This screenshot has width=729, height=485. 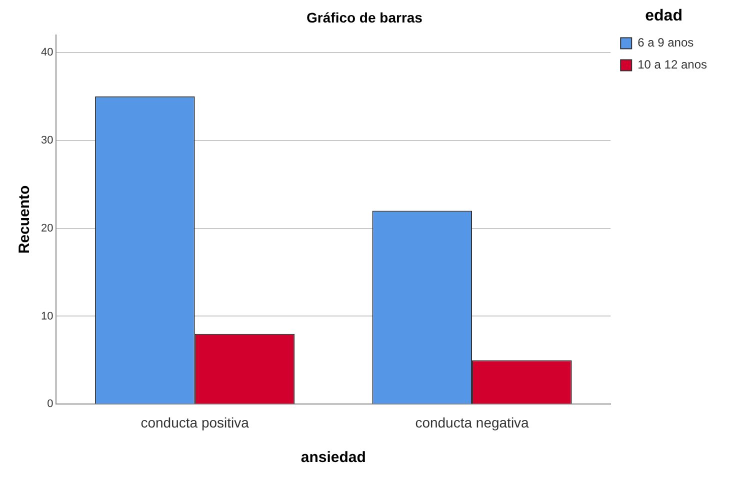 What do you see at coordinates (47, 316) in the screenshot?
I see `y-tick-label: 10` at bounding box center [47, 316].